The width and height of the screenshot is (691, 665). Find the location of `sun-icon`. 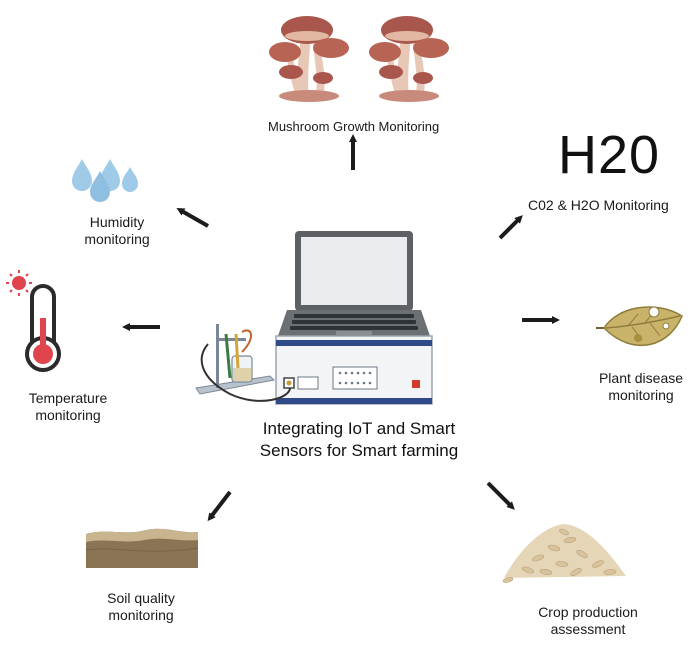

sun-icon is located at coordinates (19, 283).